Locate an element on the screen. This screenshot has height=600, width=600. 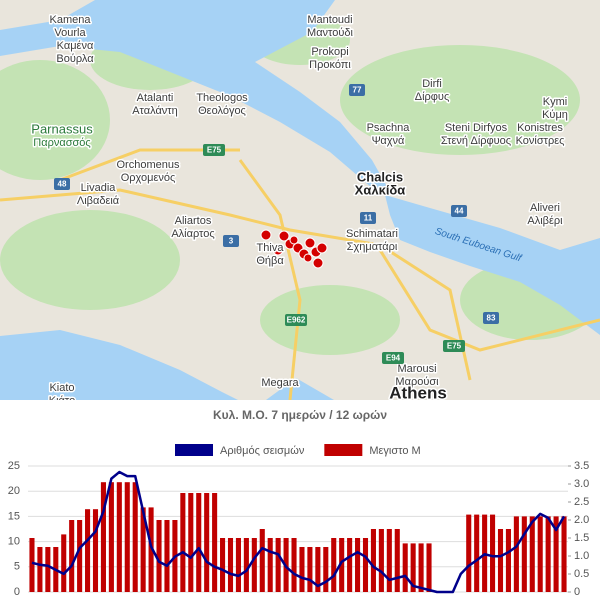
road-number: 44 is located at coordinates (459, 211).